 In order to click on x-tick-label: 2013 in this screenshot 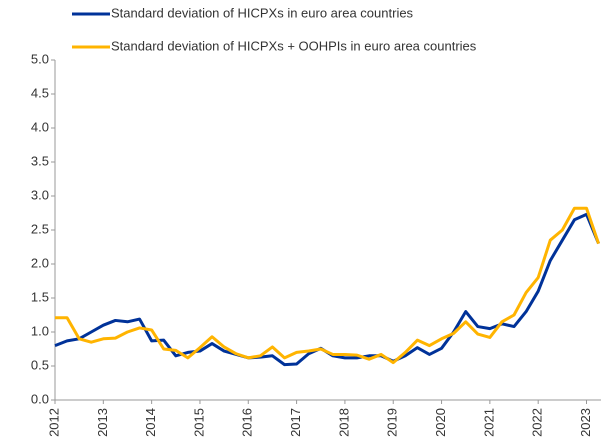, I will do `click(102, 422)`.